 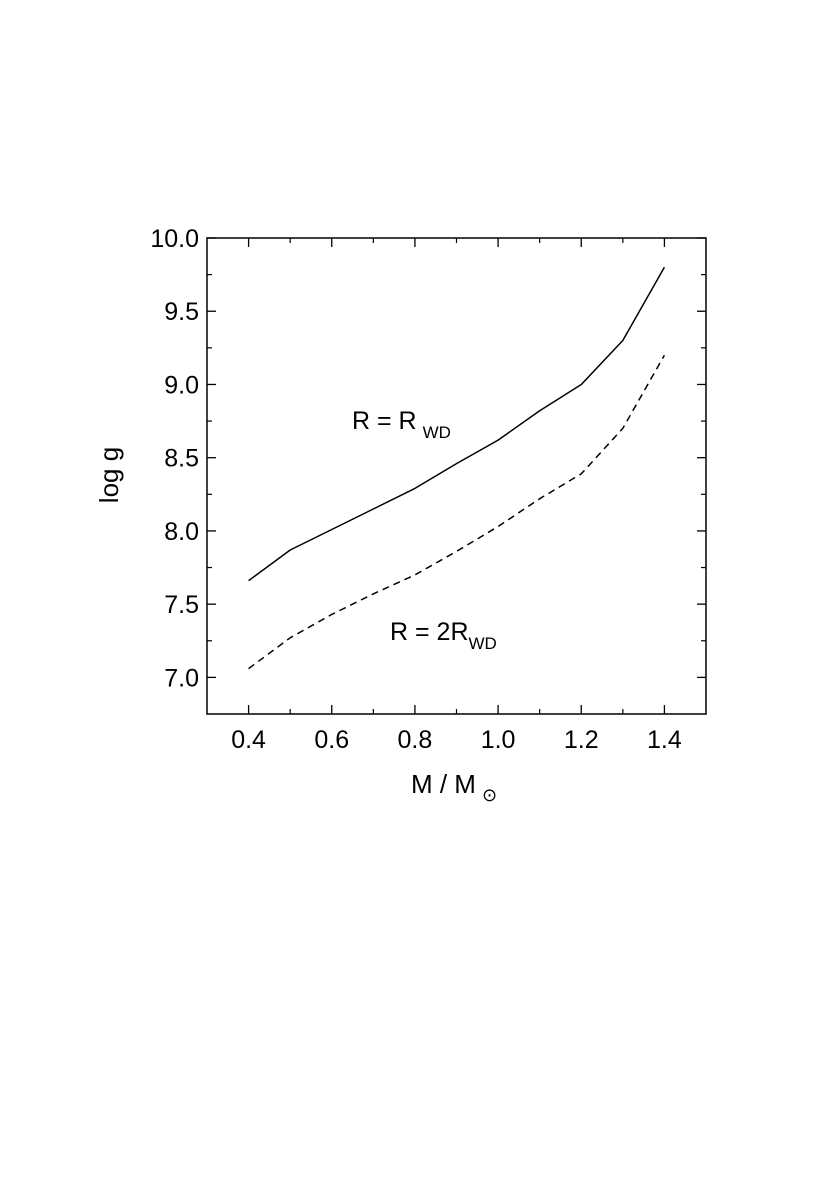 I want to click on annotation-r-wd-main: R = R, so click(x=384, y=421).